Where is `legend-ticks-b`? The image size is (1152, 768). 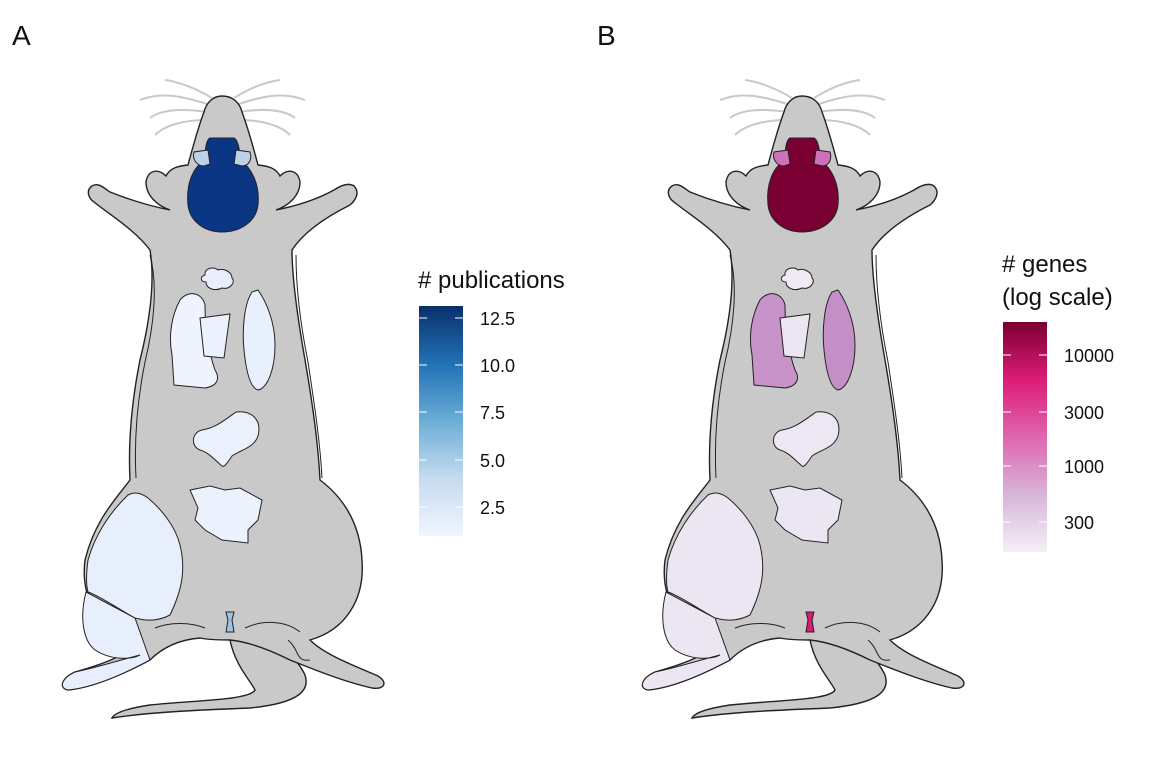 legend-ticks-b is located at coordinates (1025, 438).